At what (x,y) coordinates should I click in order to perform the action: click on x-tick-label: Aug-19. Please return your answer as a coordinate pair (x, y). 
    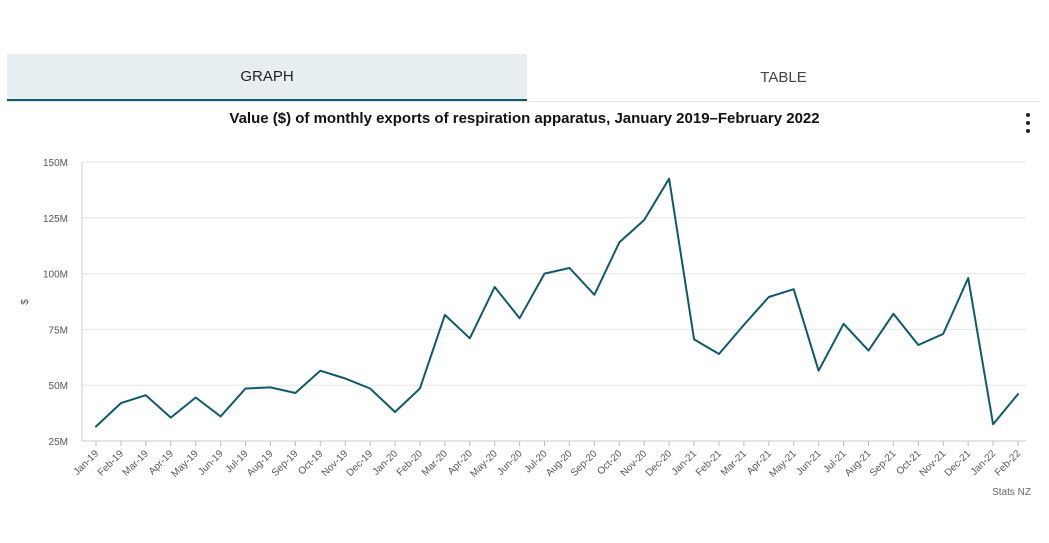
    Looking at the image, I should click on (260, 463).